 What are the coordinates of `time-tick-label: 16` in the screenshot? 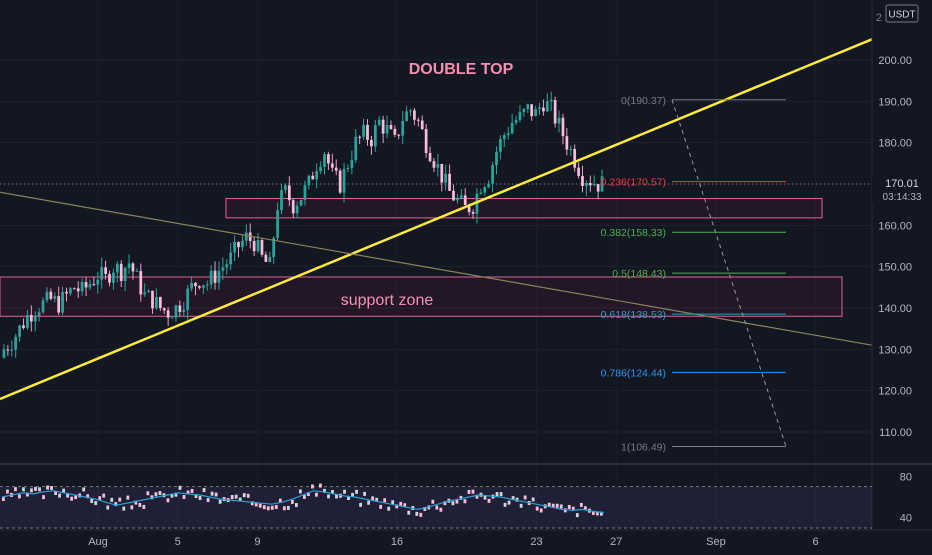 It's located at (397, 542).